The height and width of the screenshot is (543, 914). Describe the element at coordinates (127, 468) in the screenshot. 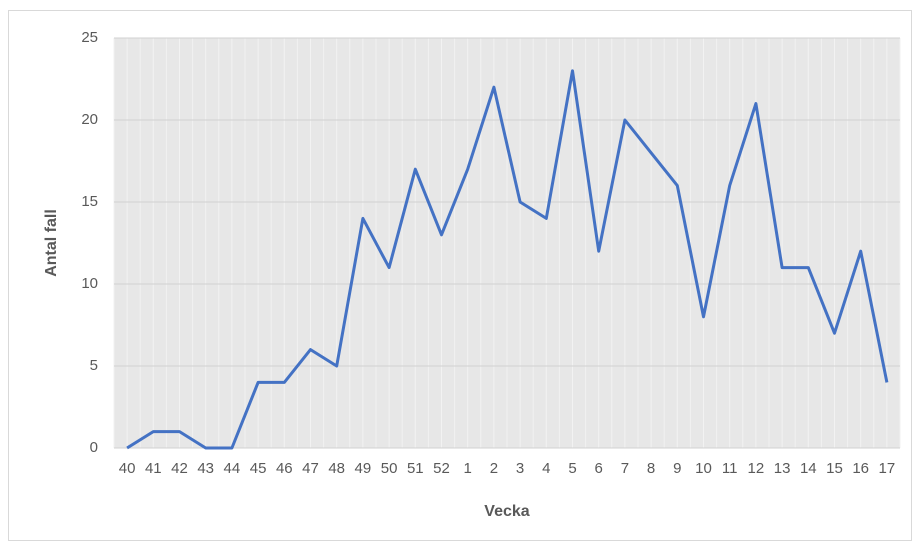

I see `x-tick-label: 40` at that location.